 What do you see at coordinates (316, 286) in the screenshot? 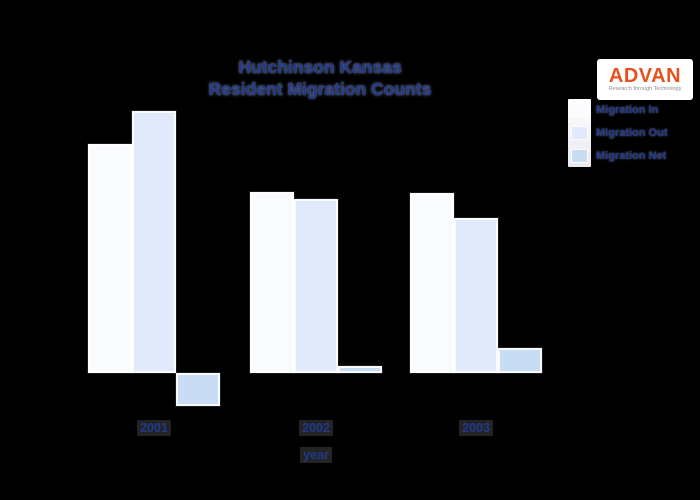
I see `bar-migration-out-2002` at bounding box center [316, 286].